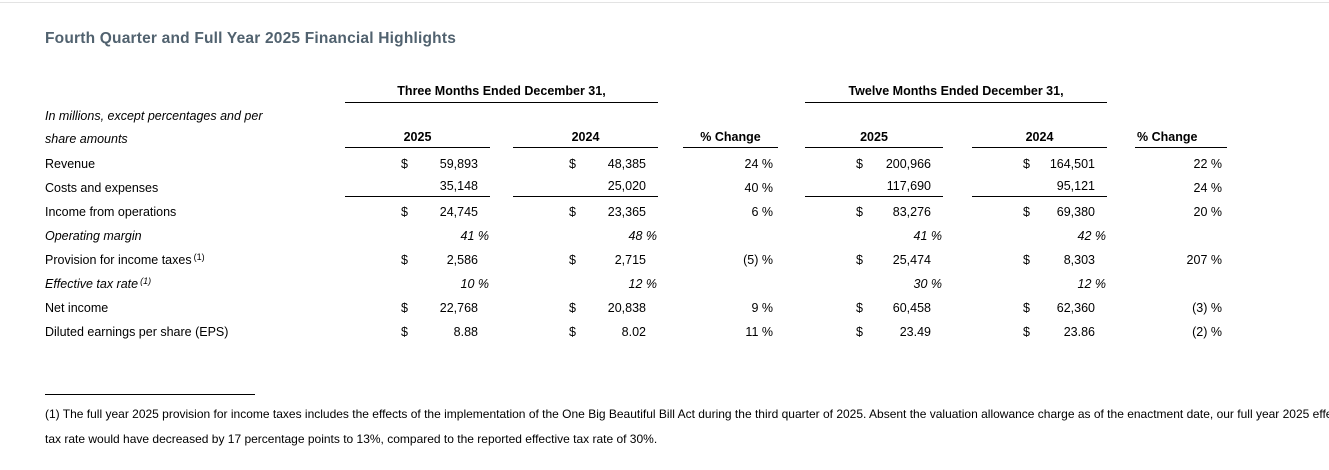  I want to click on cell-tw-2024: 95,121, so click(1039, 186).